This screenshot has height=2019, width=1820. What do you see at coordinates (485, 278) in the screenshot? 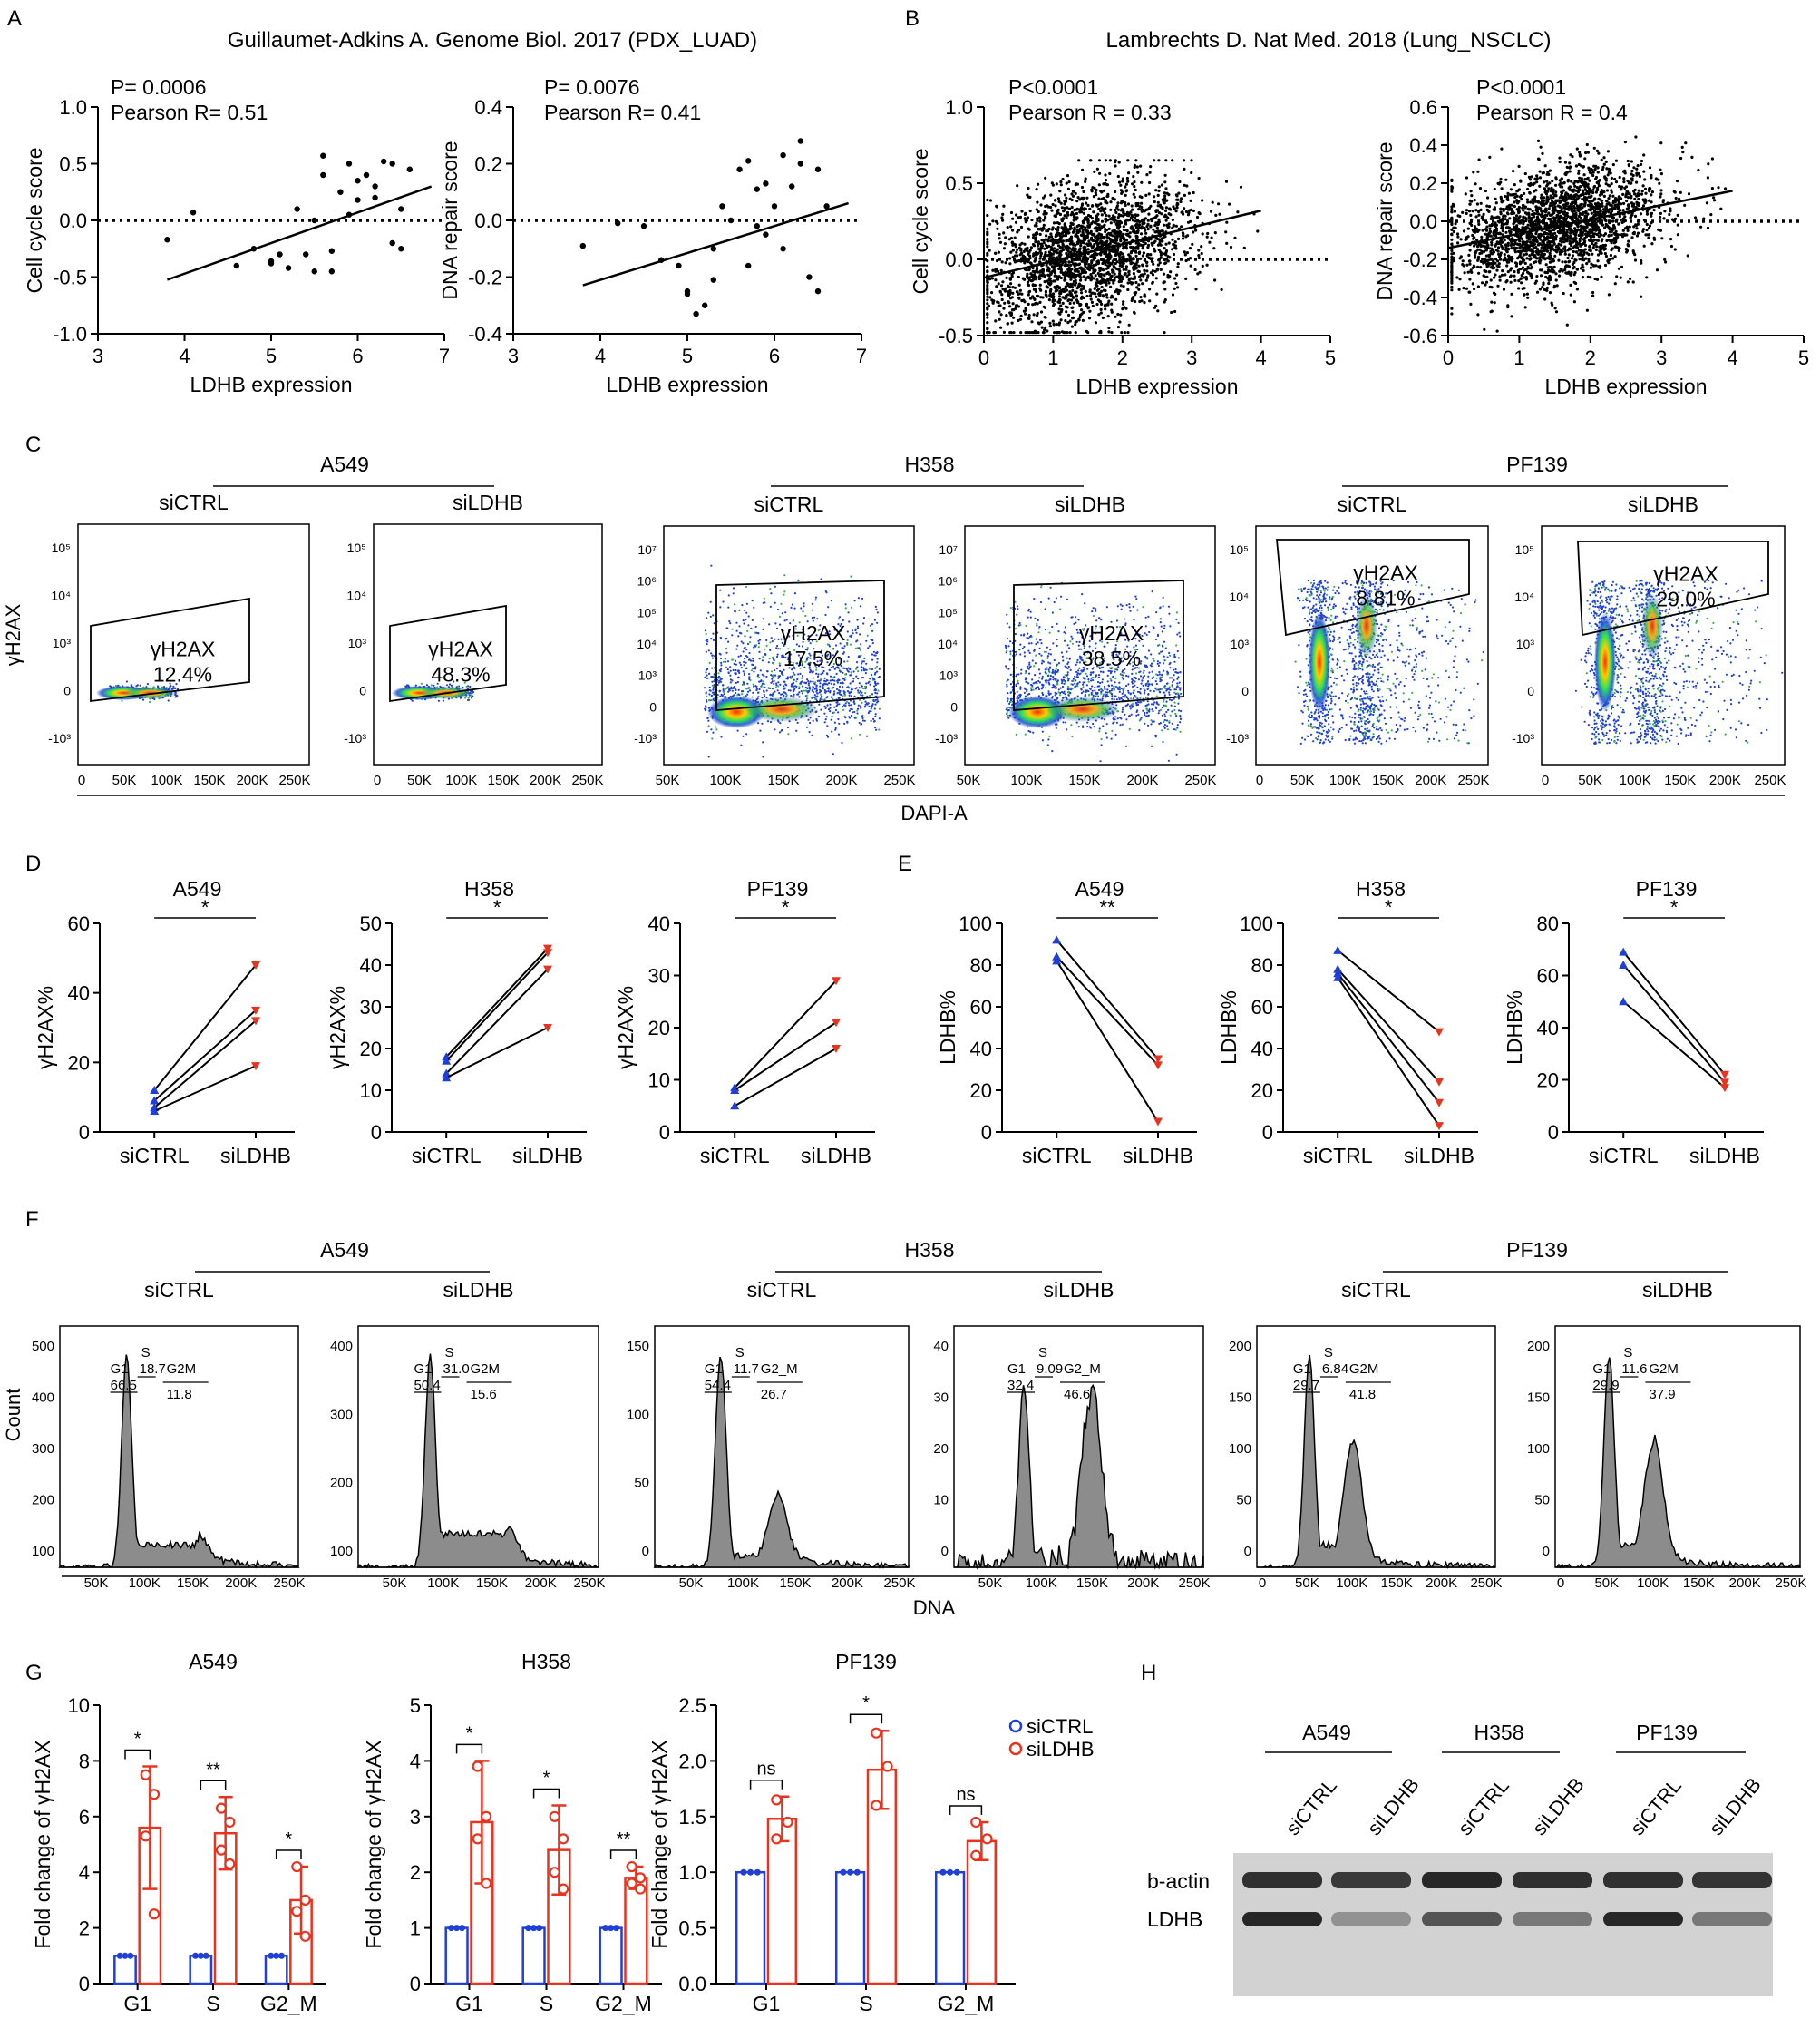
I see `y-tick-label: -0.2` at bounding box center [485, 278].